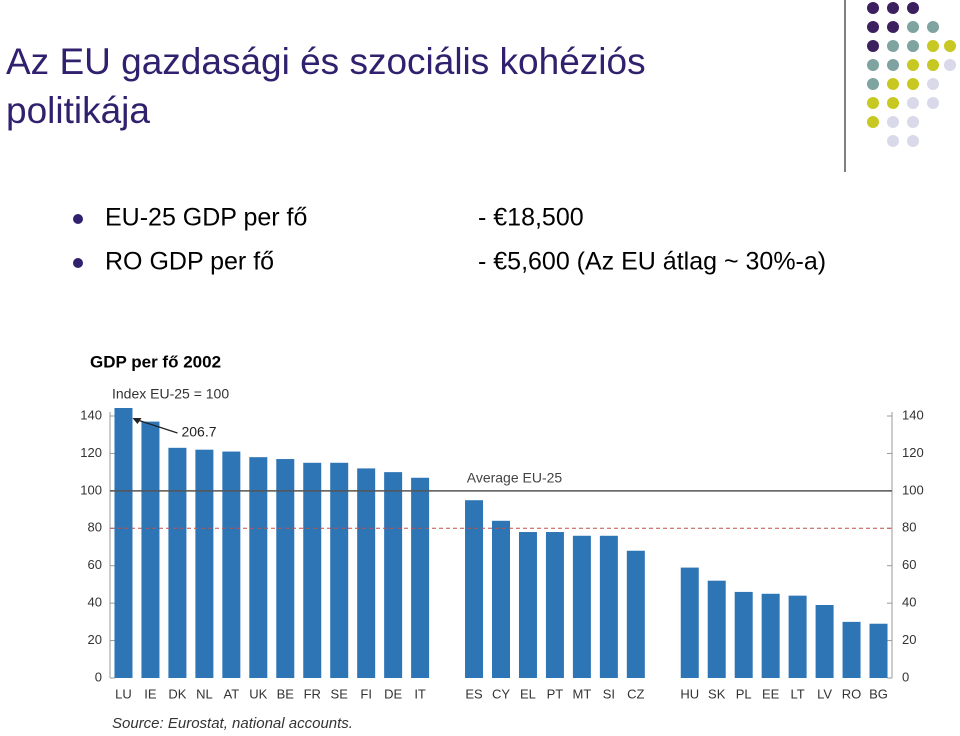  What do you see at coordinates (474, 693) in the screenshot?
I see `x-tick-label: ES` at bounding box center [474, 693].